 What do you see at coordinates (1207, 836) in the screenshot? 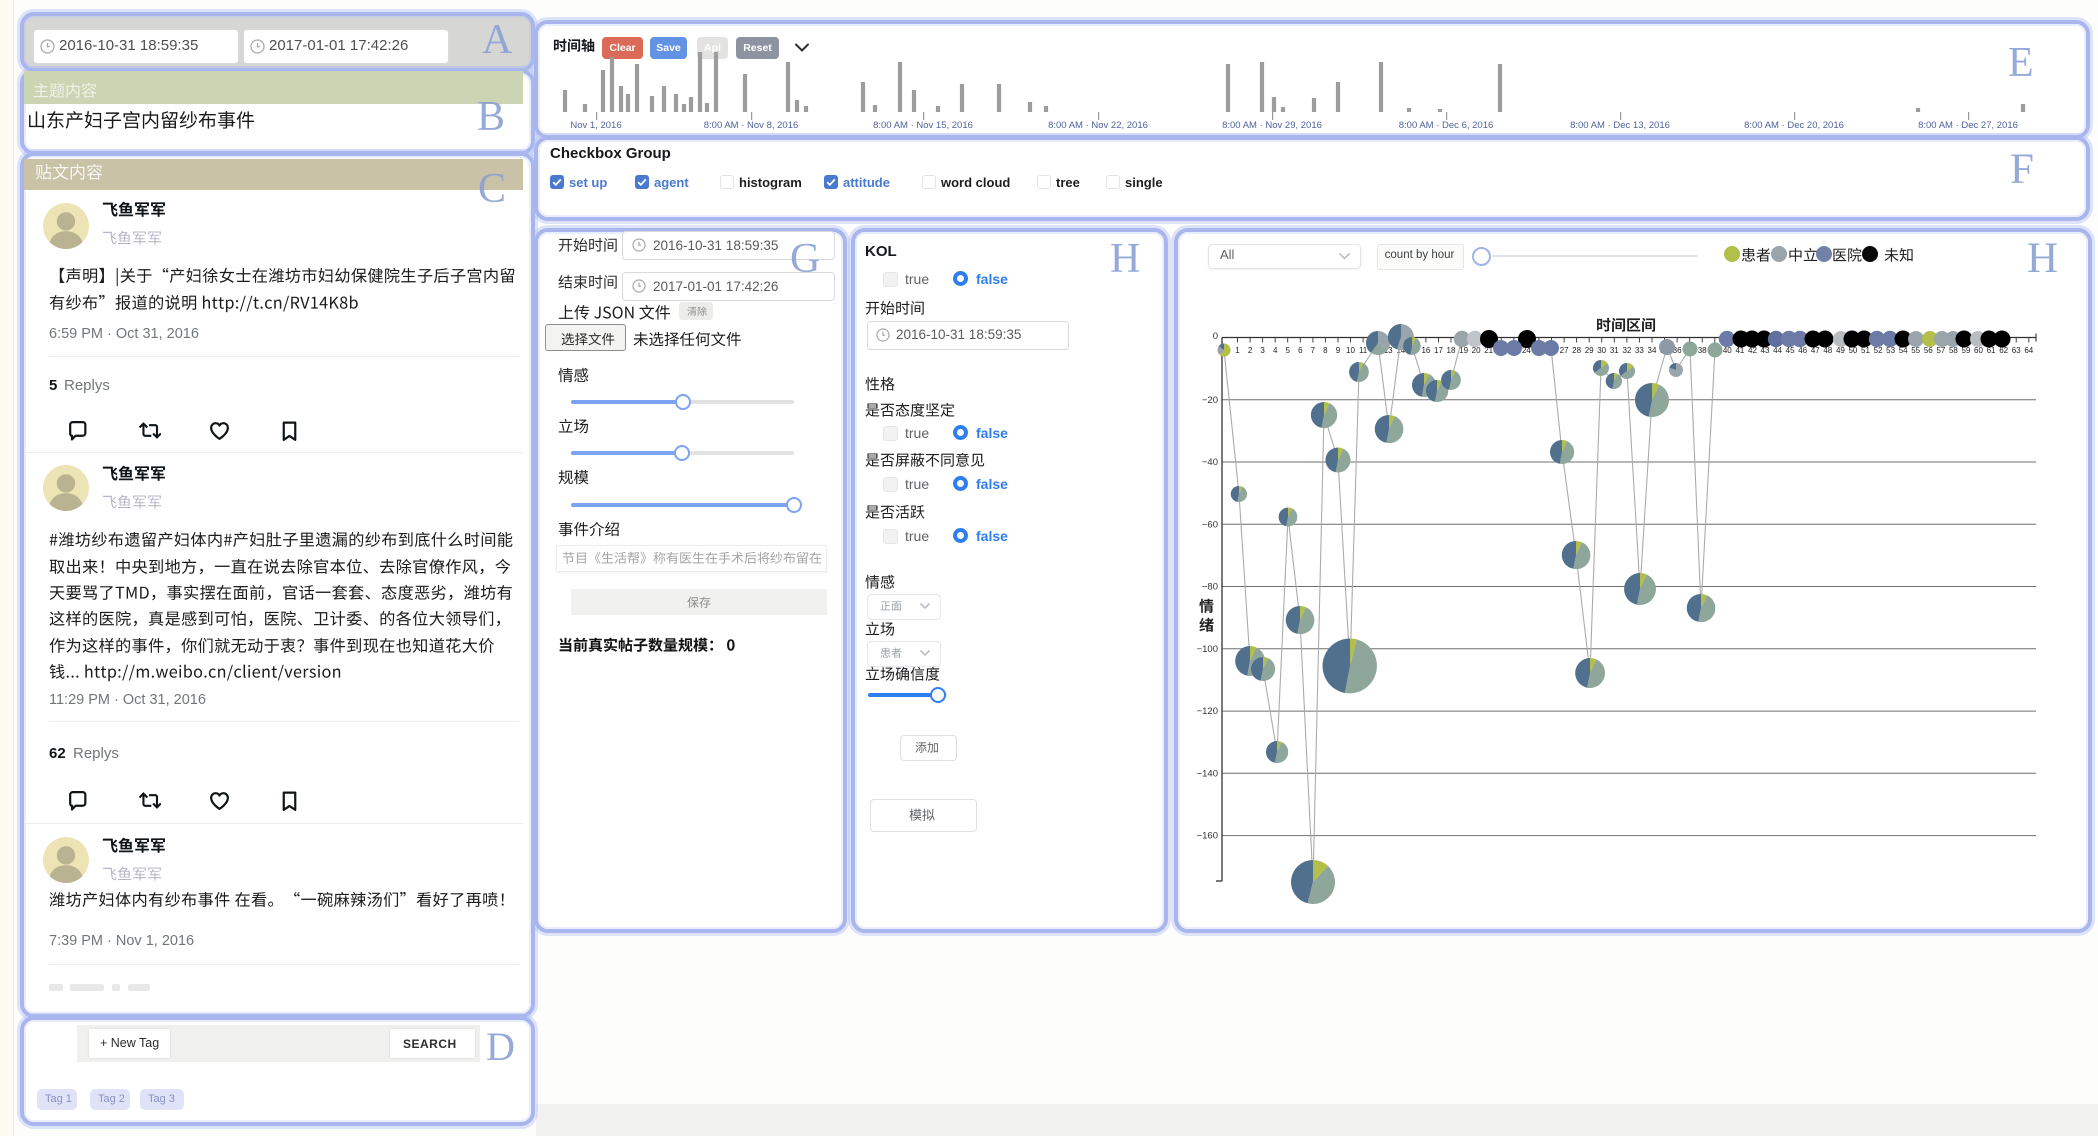
I see `svg-text: −160` at bounding box center [1207, 836].